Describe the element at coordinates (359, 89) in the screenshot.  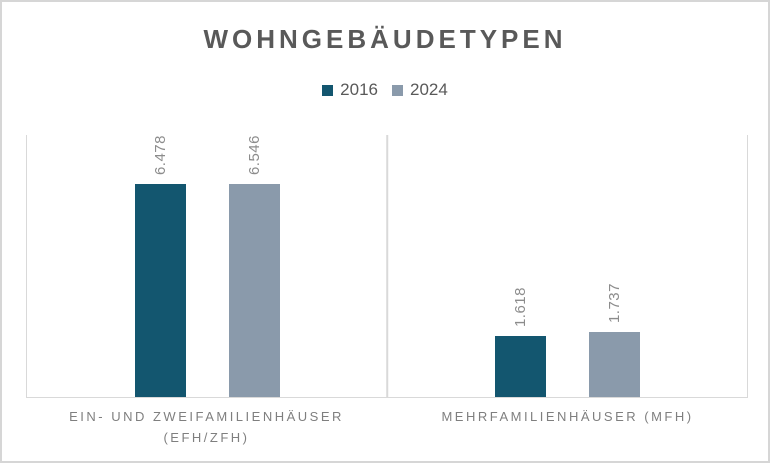
I see `legend-label: 2016` at that location.